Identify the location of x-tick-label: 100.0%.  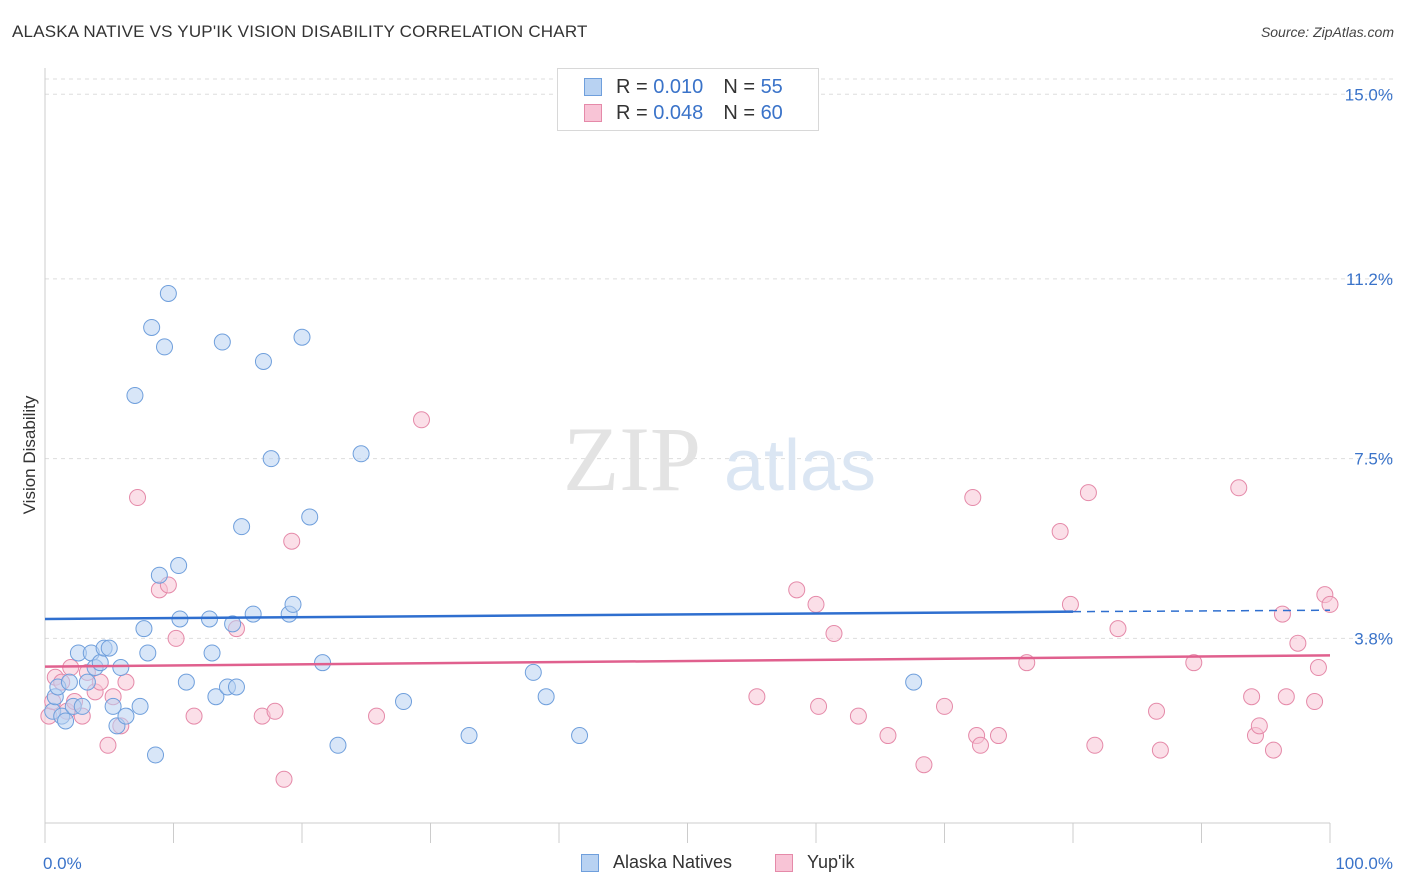
(1364, 863).